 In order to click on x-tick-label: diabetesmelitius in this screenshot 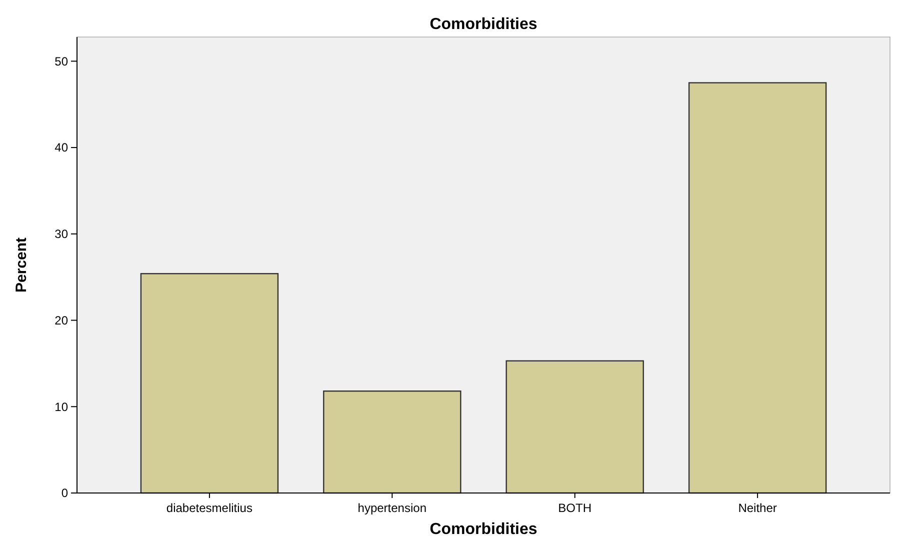, I will do `click(209, 508)`.